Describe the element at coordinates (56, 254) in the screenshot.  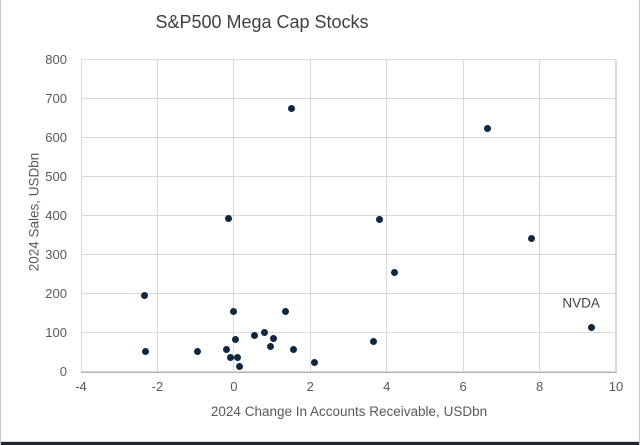
I see `y-tick-label: 300` at that location.